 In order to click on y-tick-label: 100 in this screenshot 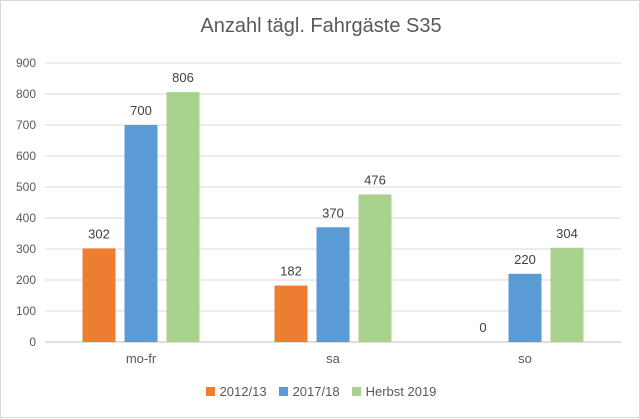, I will do `click(26, 311)`.